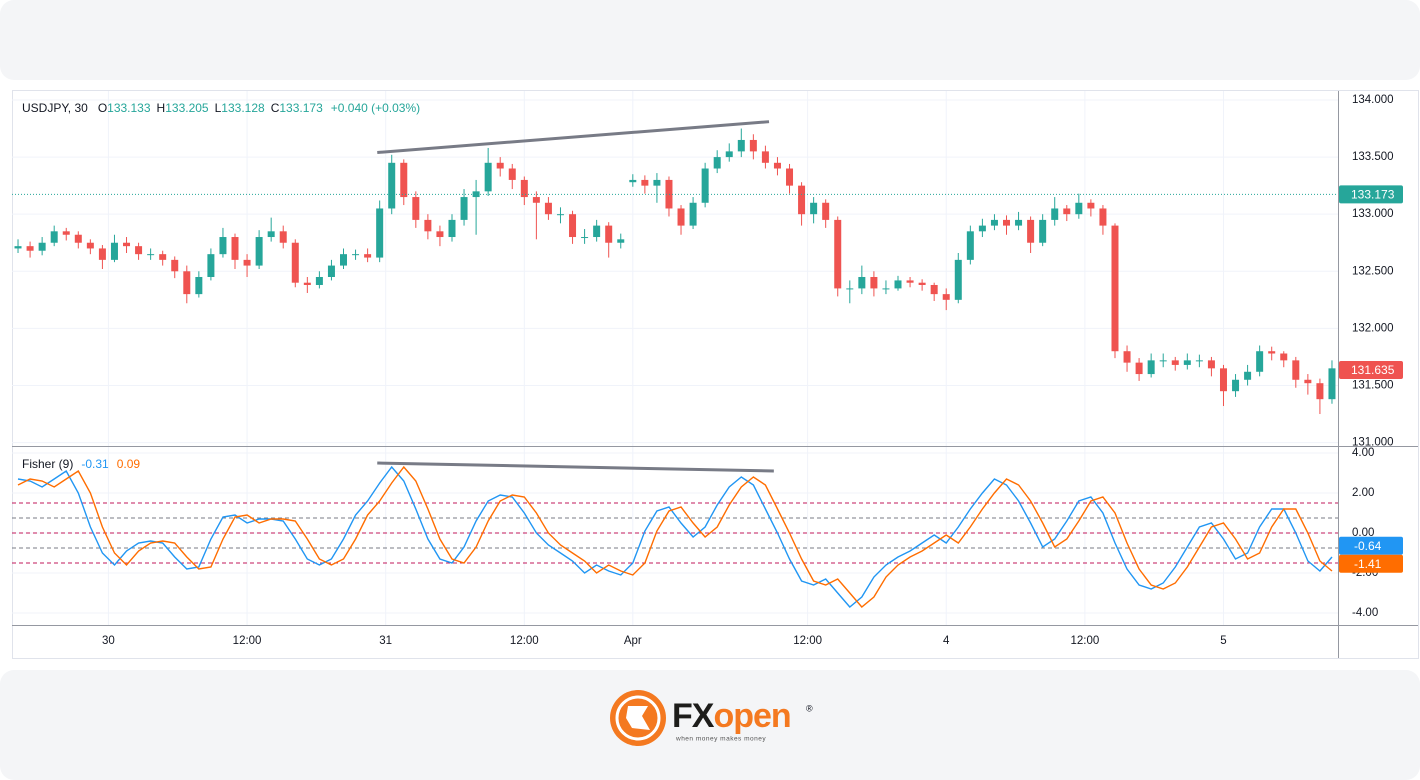 This screenshot has height=780, width=1420. What do you see at coordinates (385, 641) in the screenshot?
I see `x-tick-label: 31` at bounding box center [385, 641].